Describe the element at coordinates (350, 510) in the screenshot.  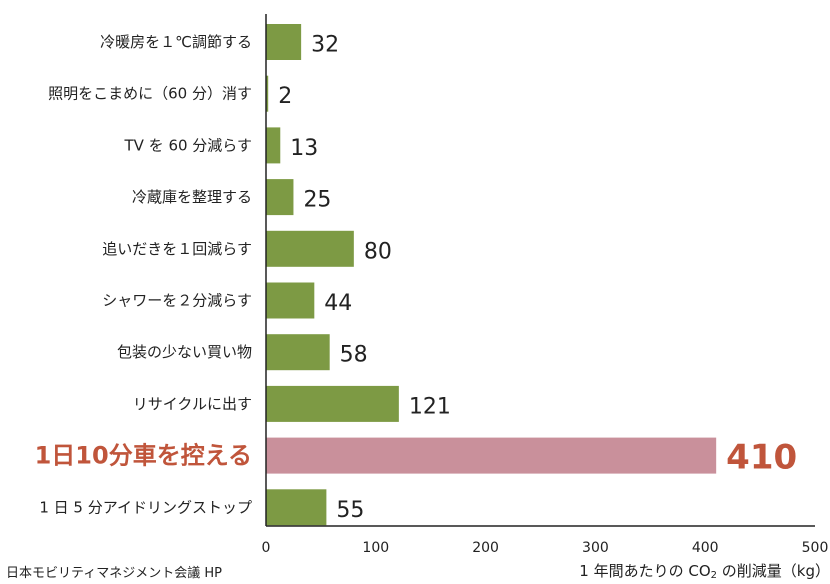
I see `value-label-9: 55` at that location.